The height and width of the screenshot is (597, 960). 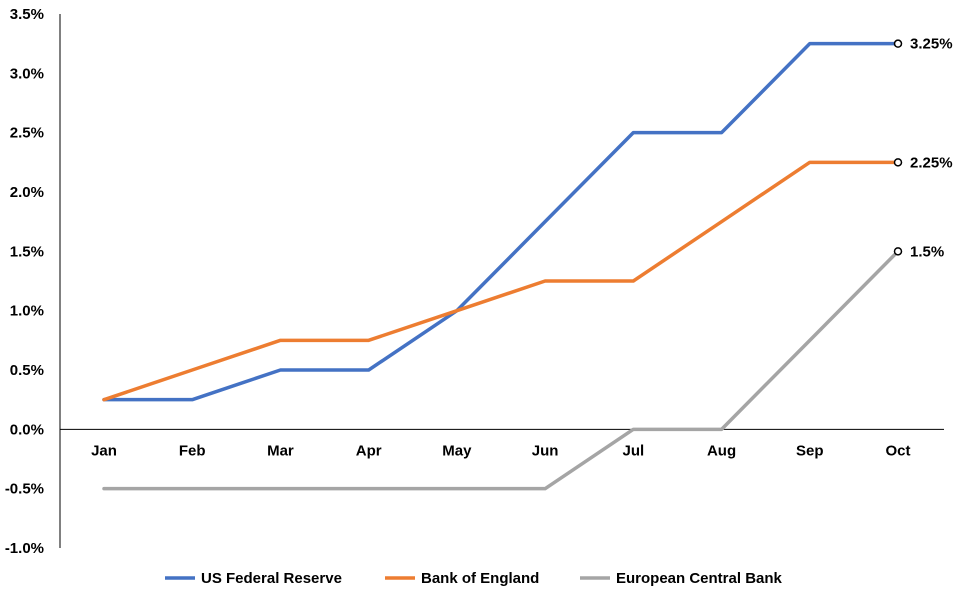 I want to click on y-tick-label: 0.5%, so click(x=27, y=370).